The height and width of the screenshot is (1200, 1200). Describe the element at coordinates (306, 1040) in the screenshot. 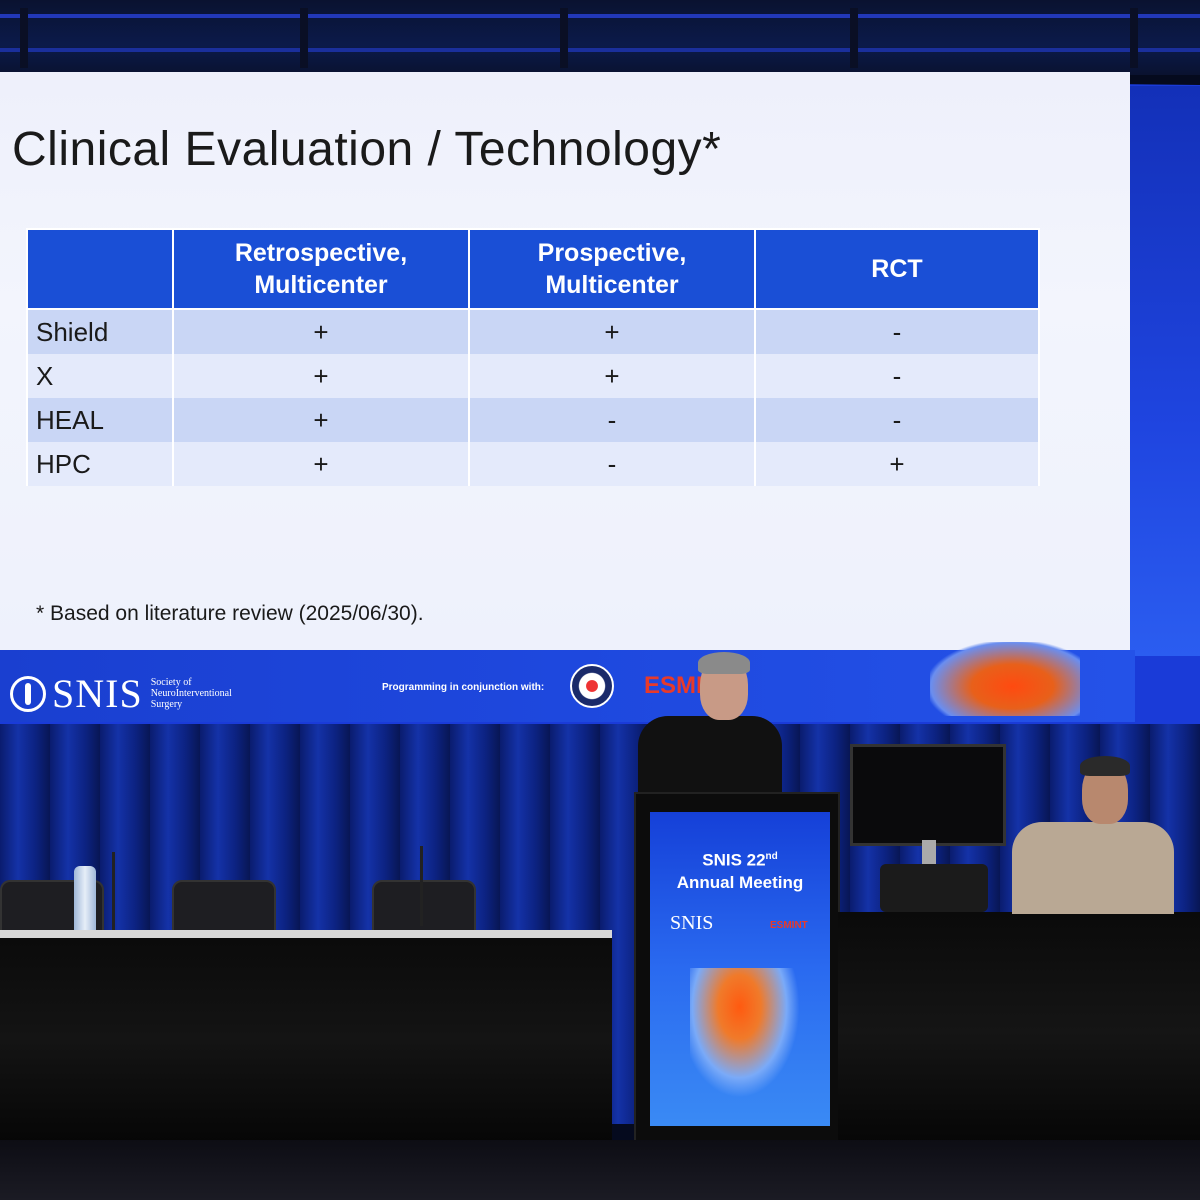

I see `panel-table-left` at that location.